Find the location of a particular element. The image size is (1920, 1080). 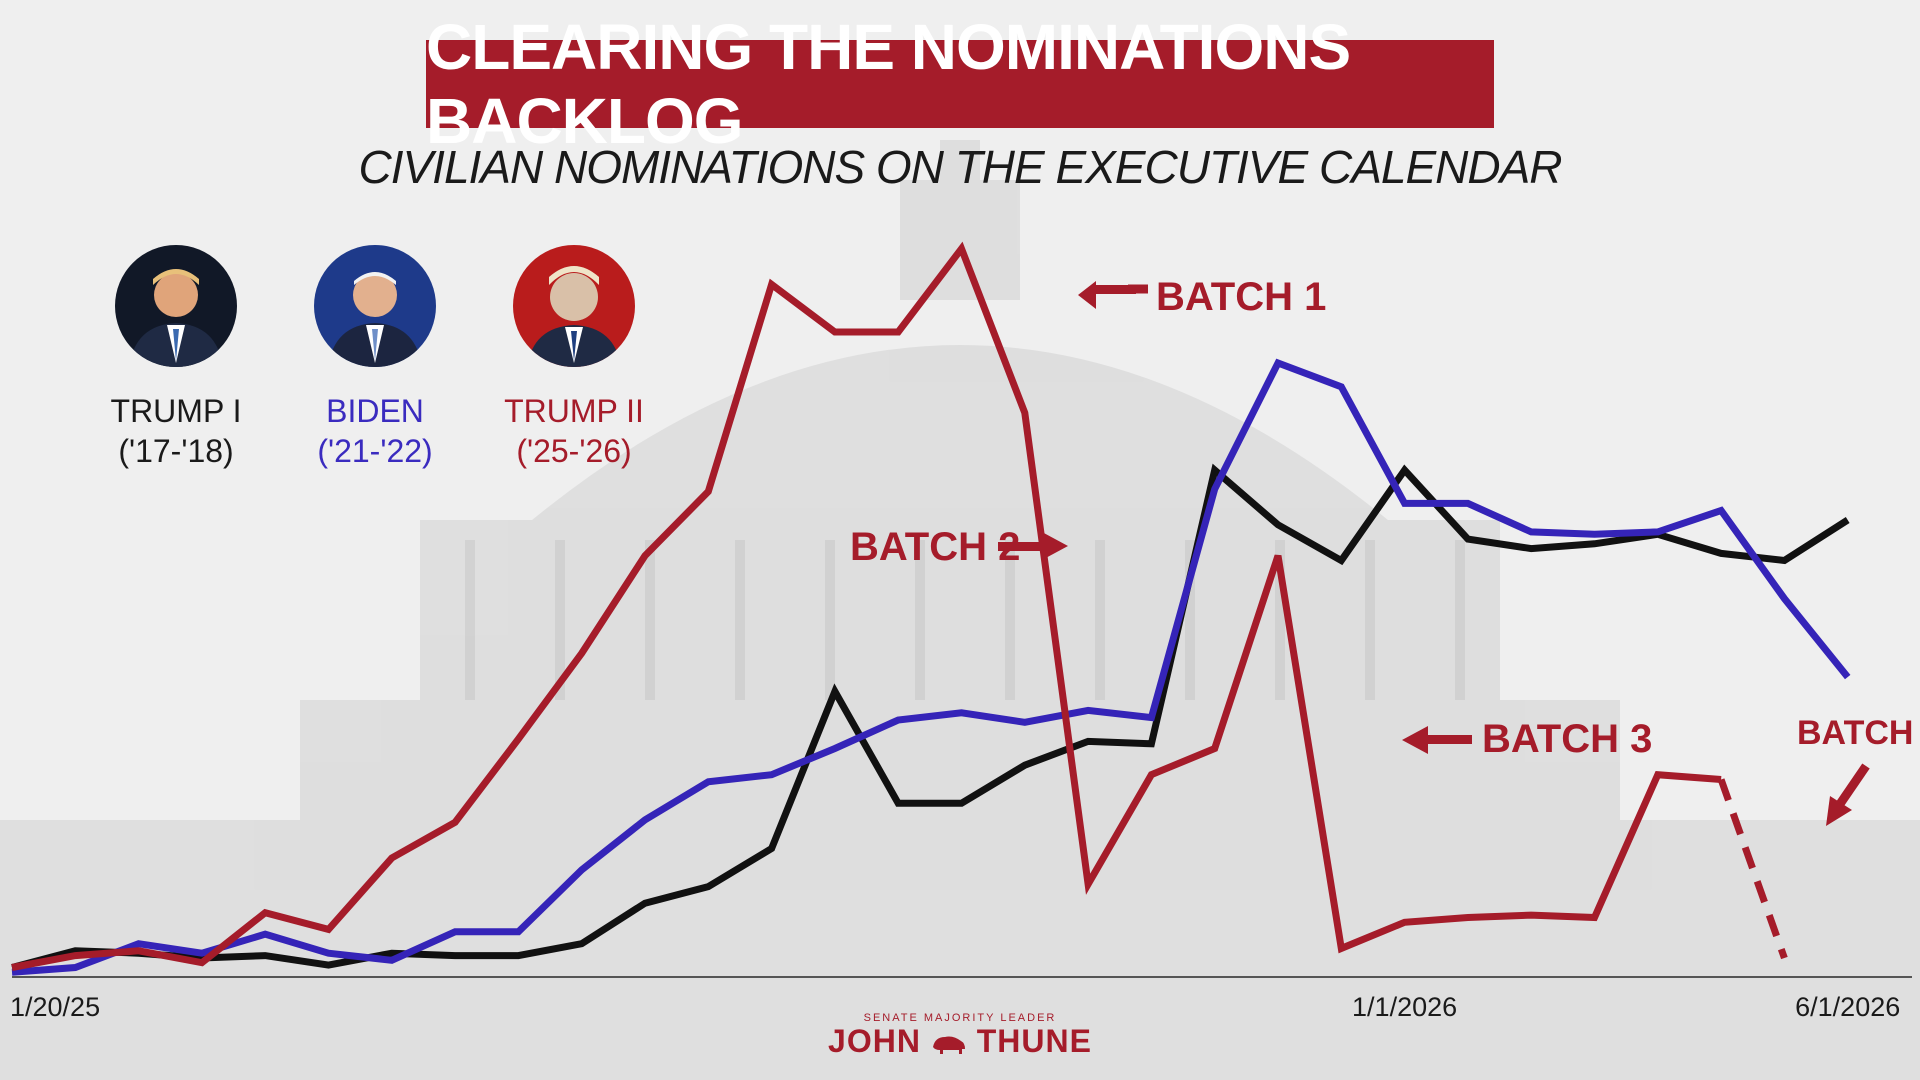

x-tick-label: 1/20/25 is located at coordinates (55, 1007).